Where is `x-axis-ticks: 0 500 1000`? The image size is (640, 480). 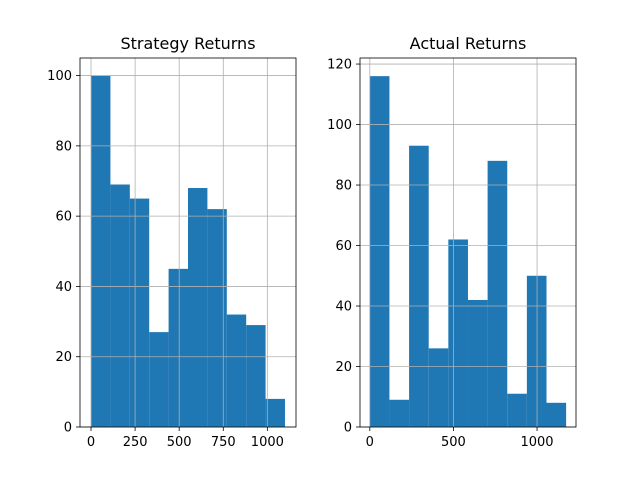 x-axis-ticks: 0 500 1000 is located at coordinates (460, 438).